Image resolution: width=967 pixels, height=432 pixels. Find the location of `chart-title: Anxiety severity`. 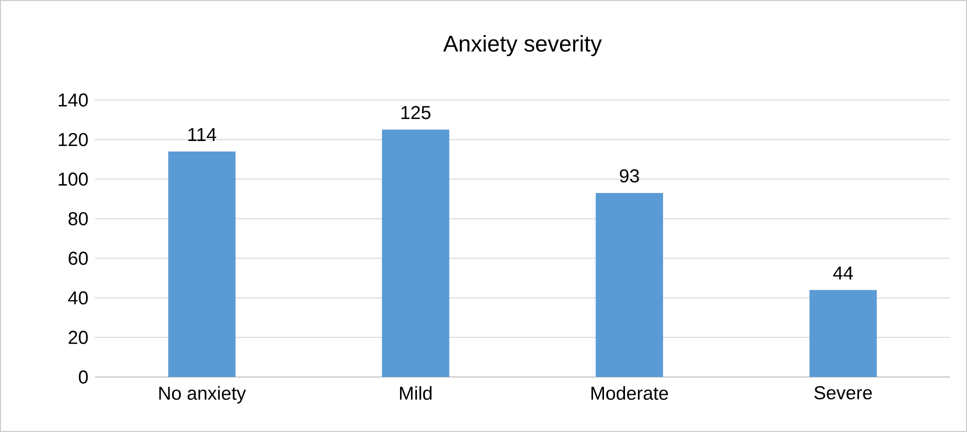

chart-title: Anxiety severity is located at coordinates (522, 45).